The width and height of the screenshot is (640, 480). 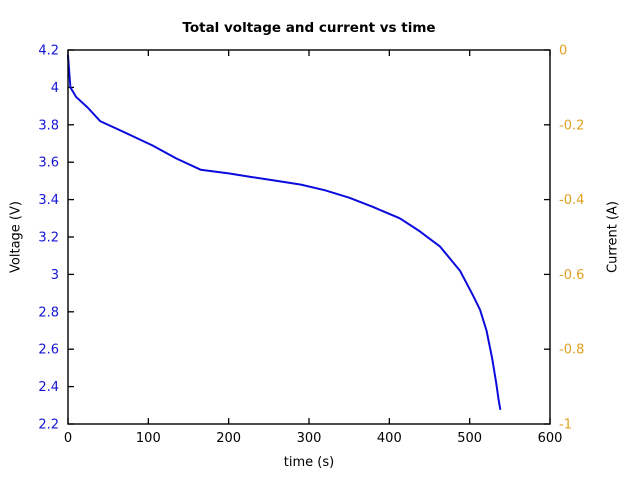 What do you see at coordinates (48, 238) in the screenshot?
I see `y-left-tick-label: 3.2` at bounding box center [48, 238].